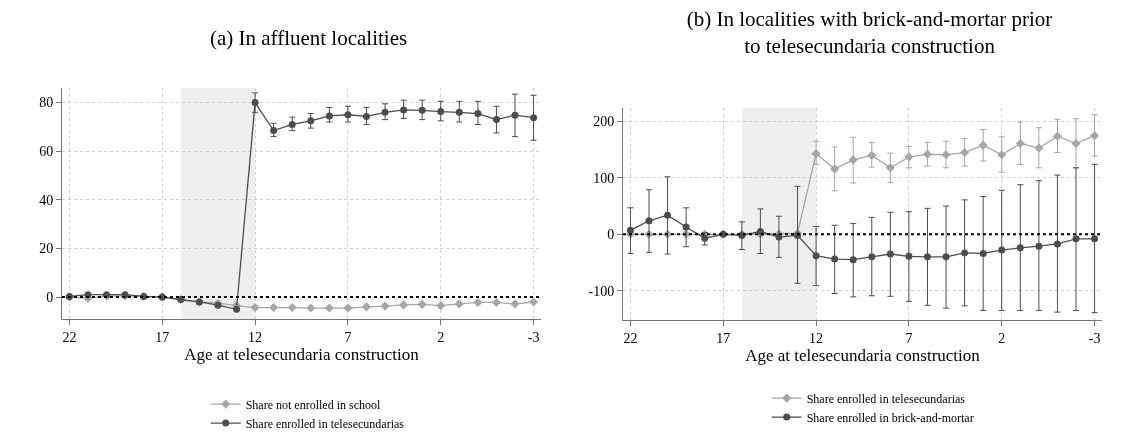 The image size is (1123, 448). What do you see at coordinates (46, 249) in the screenshot?
I see `y-tick-label: 20` at bounding box center [46, 249].